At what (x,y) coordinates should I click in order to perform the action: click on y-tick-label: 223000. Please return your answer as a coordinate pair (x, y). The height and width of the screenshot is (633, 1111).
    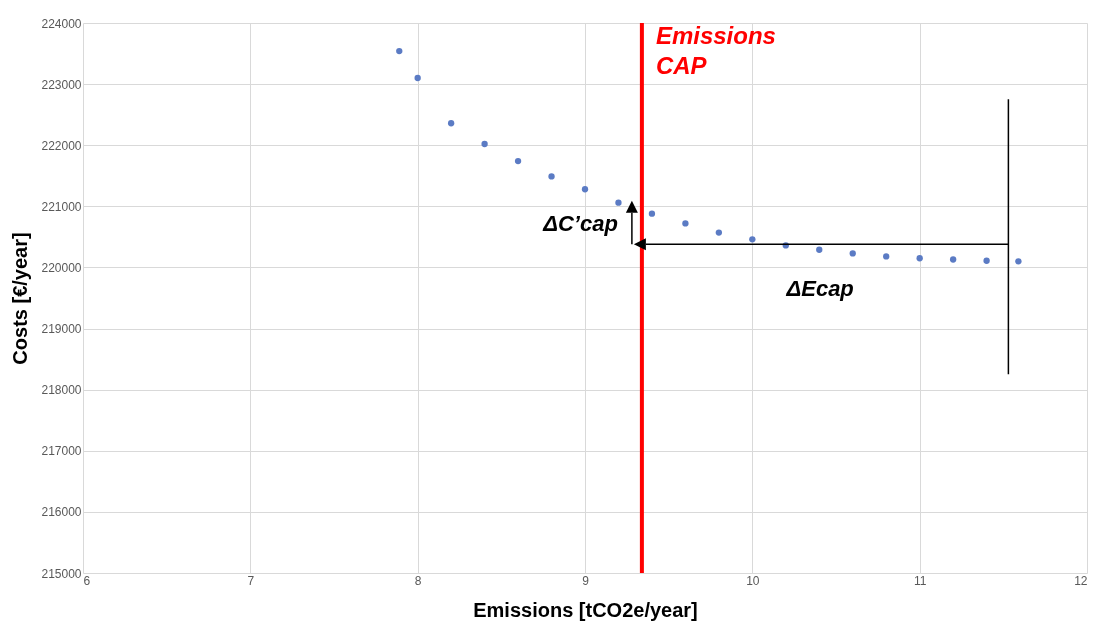
    Looking at the image, I should click on (61, 84).